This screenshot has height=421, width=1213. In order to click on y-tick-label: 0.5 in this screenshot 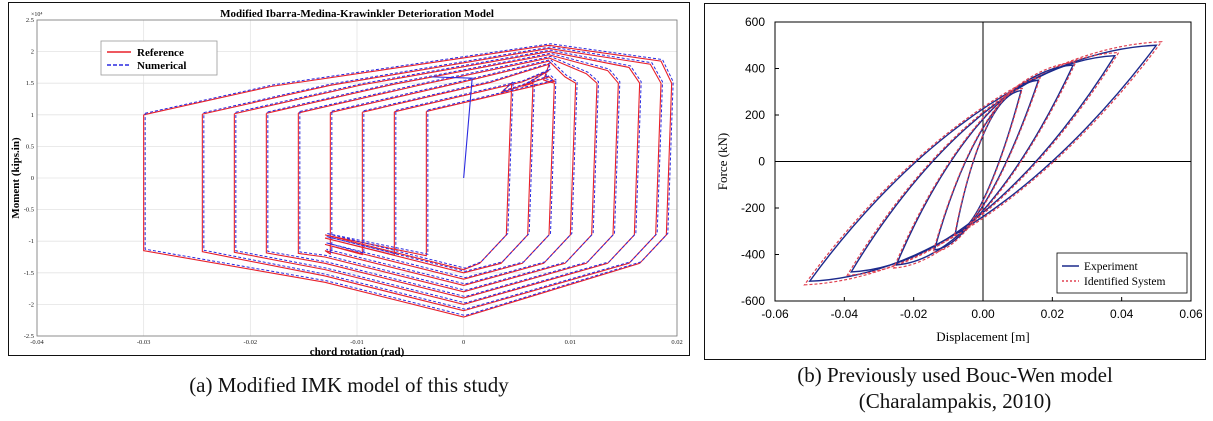, I will do `click(30, 146)`.